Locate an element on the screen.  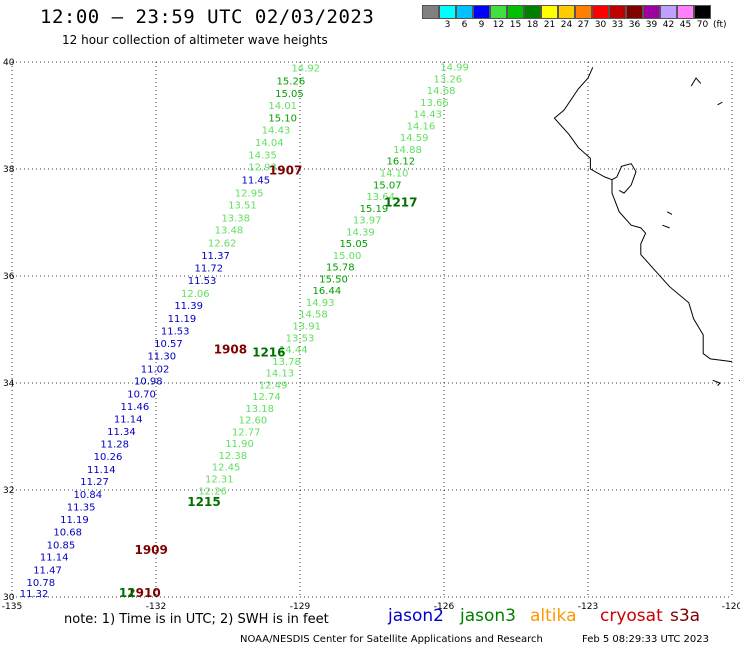
wave-height-label: 11.39 is located at coordinates (188, 306).